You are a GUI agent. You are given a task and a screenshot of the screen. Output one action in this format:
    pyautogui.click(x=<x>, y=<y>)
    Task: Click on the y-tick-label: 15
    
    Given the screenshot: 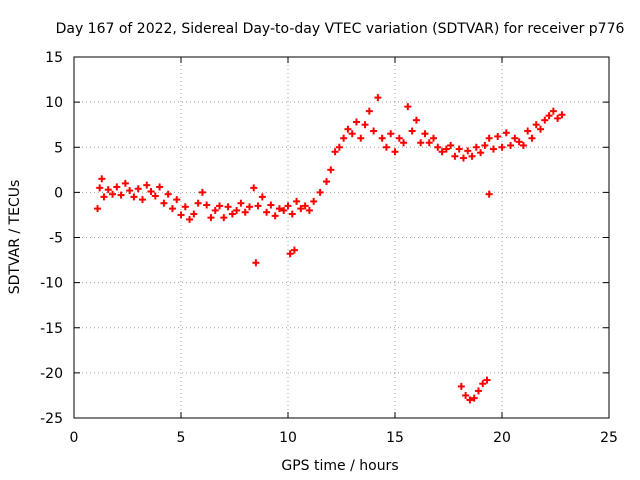 What is the action you would take?
    pyautogui.click(x=54, y=58)
    